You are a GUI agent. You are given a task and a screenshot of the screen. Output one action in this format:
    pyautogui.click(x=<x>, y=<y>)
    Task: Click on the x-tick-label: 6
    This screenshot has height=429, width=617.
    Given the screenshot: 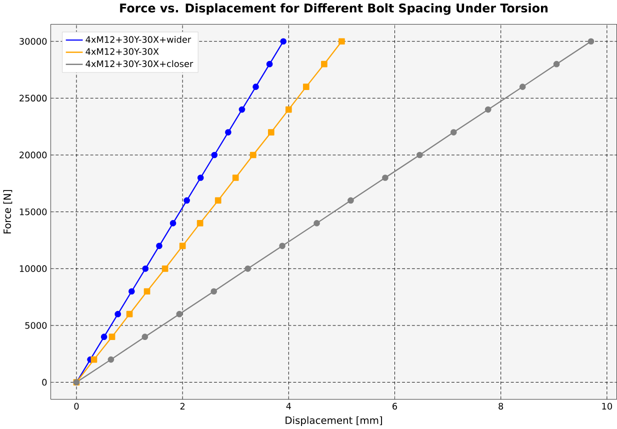 What is the action you would take?
    pyautogui.click(x=395, y=406)
    